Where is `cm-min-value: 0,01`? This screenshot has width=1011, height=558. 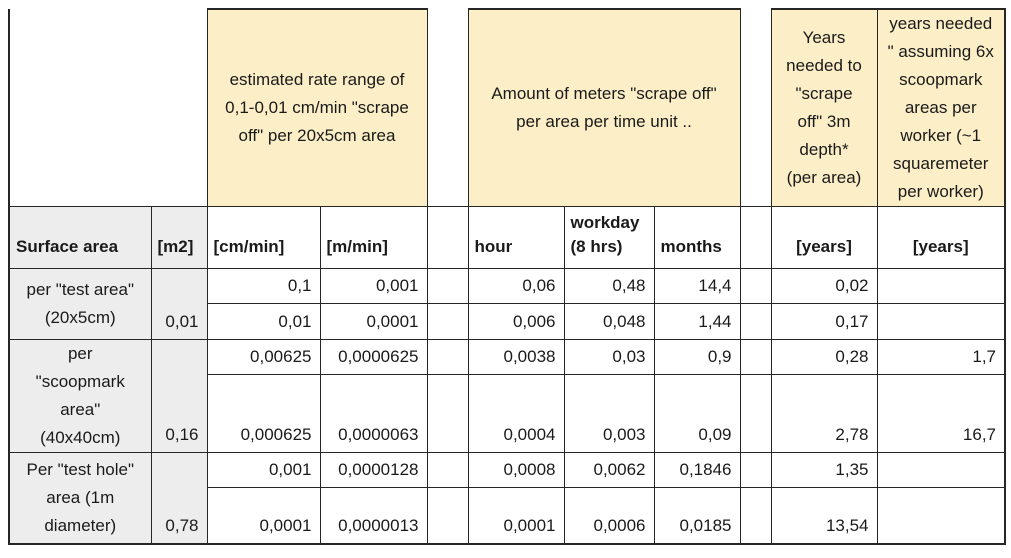
cm-min-value: 0,01 is located at coordinates (263, 321).